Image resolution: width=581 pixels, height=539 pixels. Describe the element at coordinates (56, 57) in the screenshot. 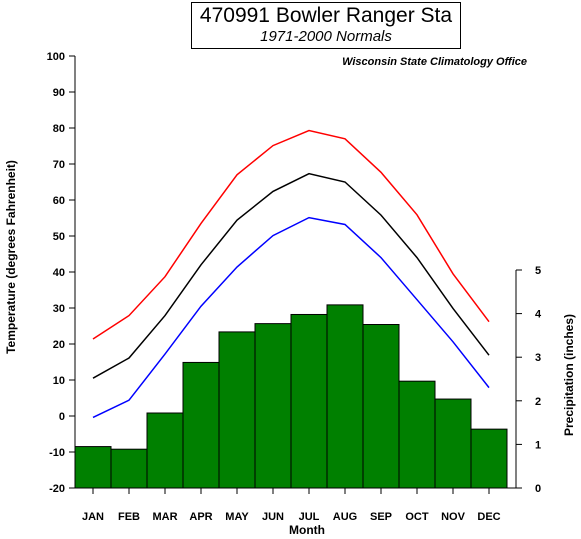

I see `left-tick-label: 100` at that location.